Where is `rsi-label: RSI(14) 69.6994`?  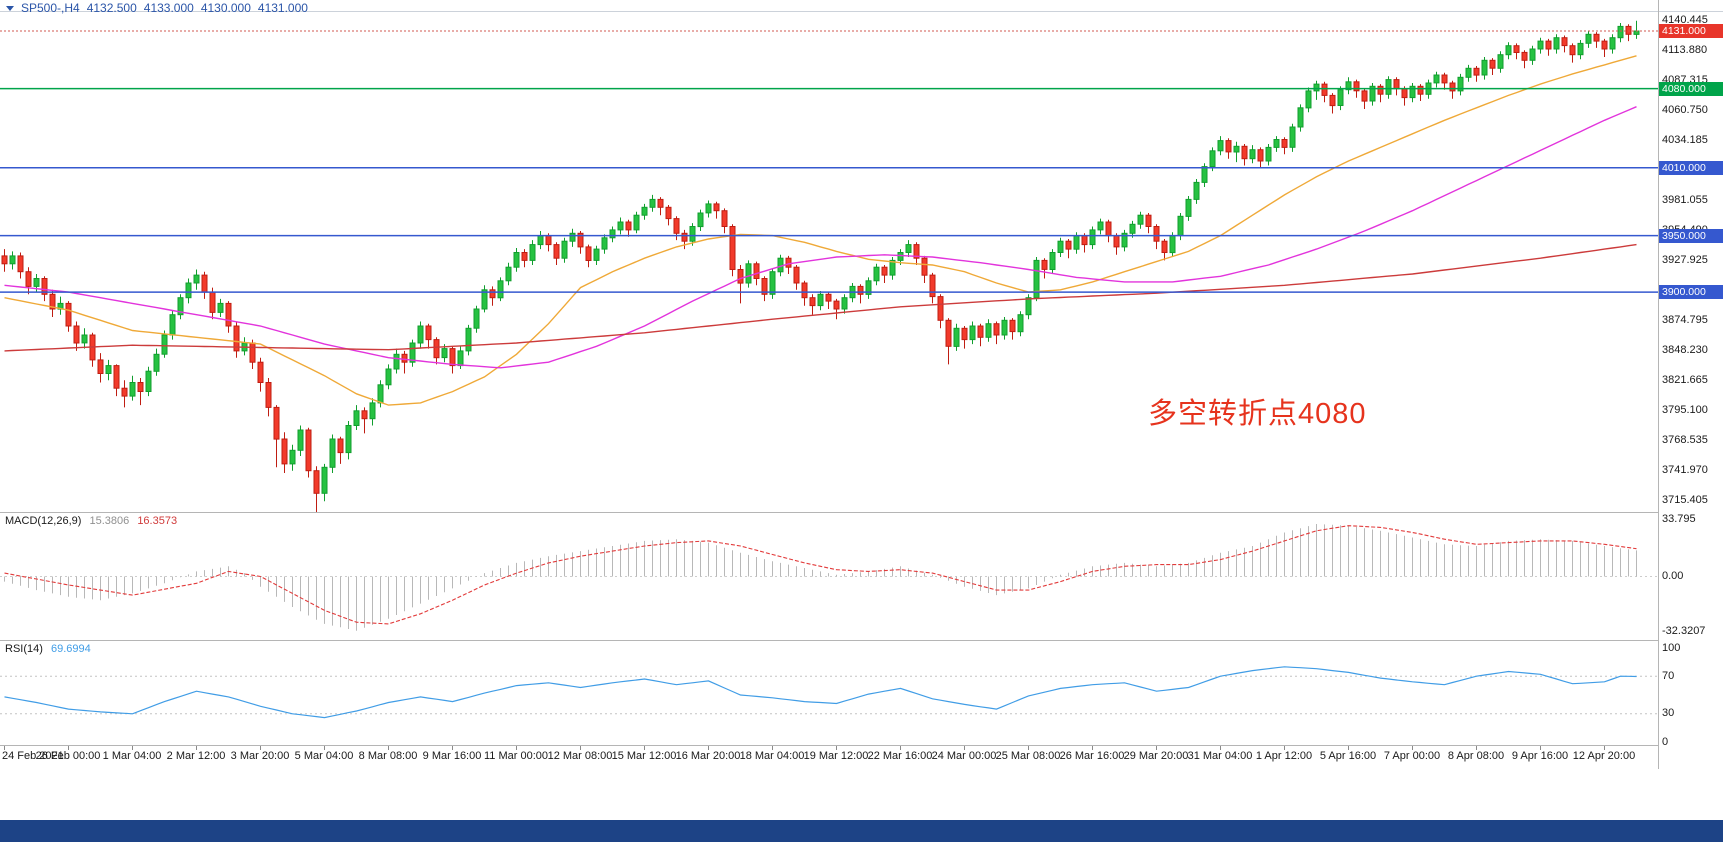 rsi-label: RSI(14) 69.6994 is located at coordinates (48, 649).